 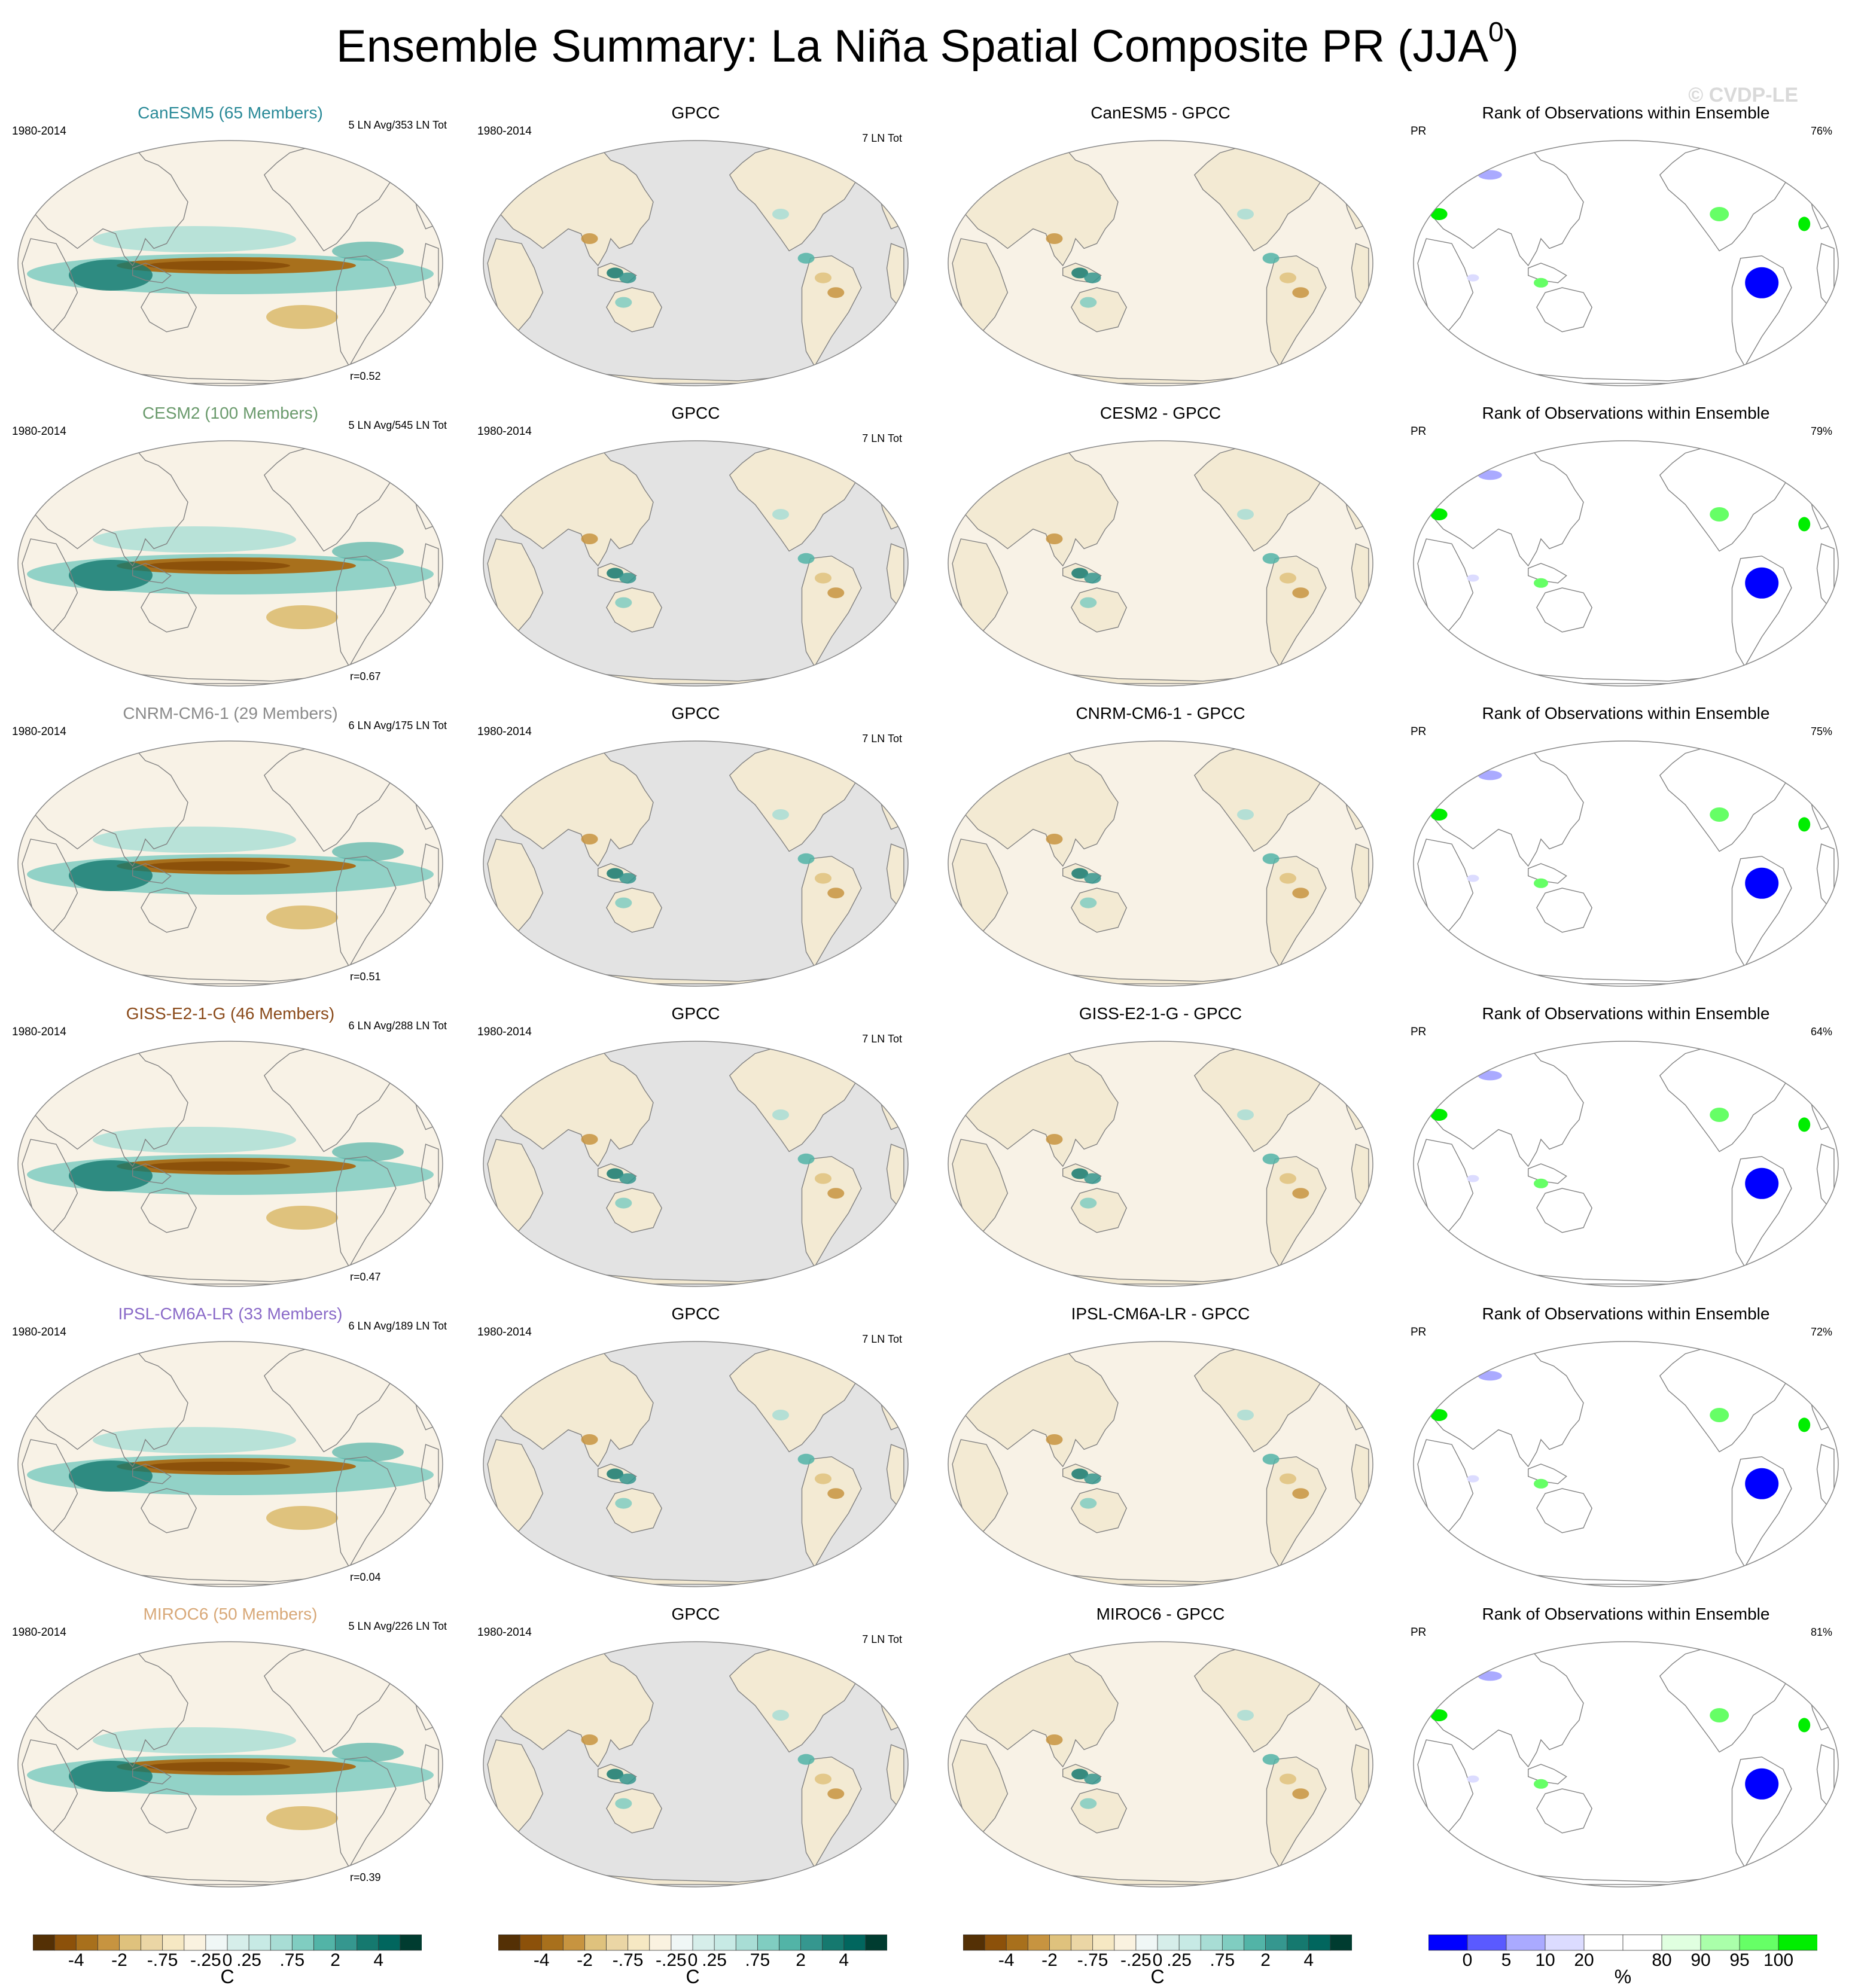 I want to click on colorbar-rank: 0 5 10 20 80 90 95 100%, so click(x=1623, y=1958).